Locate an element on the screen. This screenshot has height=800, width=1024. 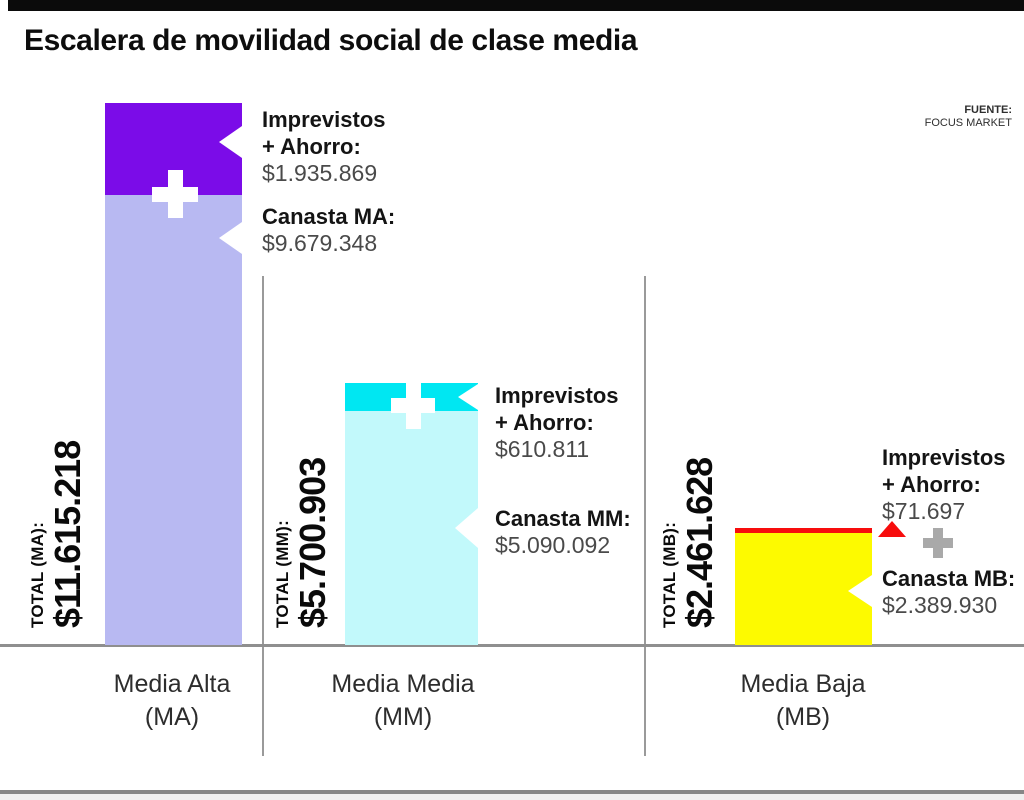
callout-mb-ahorro: Imprevistos + Ahorro: $71.697 is located at coordinates (944, 484).